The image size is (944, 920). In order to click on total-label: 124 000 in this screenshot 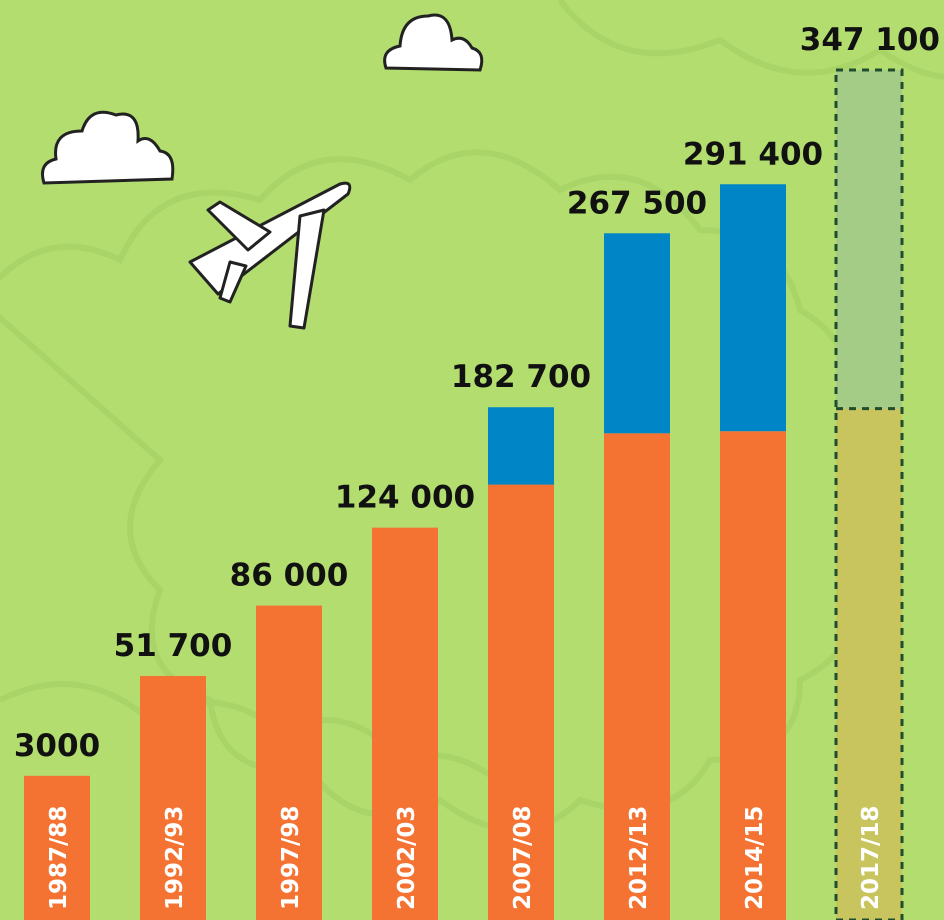, I will do `click(405, 498)`.